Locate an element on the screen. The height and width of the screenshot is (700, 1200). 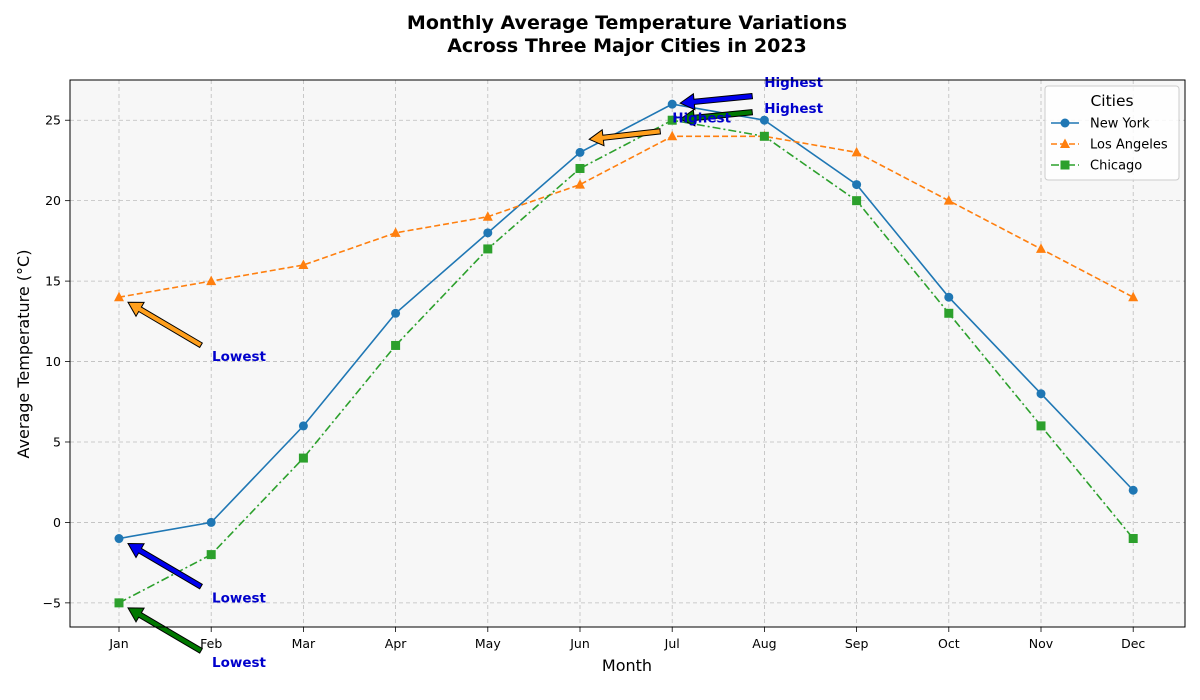
x-axis-ticks: Jan Feb Mar Apr May Jun Jul Aug Sep Oct Nov Dec is located at coordinates (626, 639).